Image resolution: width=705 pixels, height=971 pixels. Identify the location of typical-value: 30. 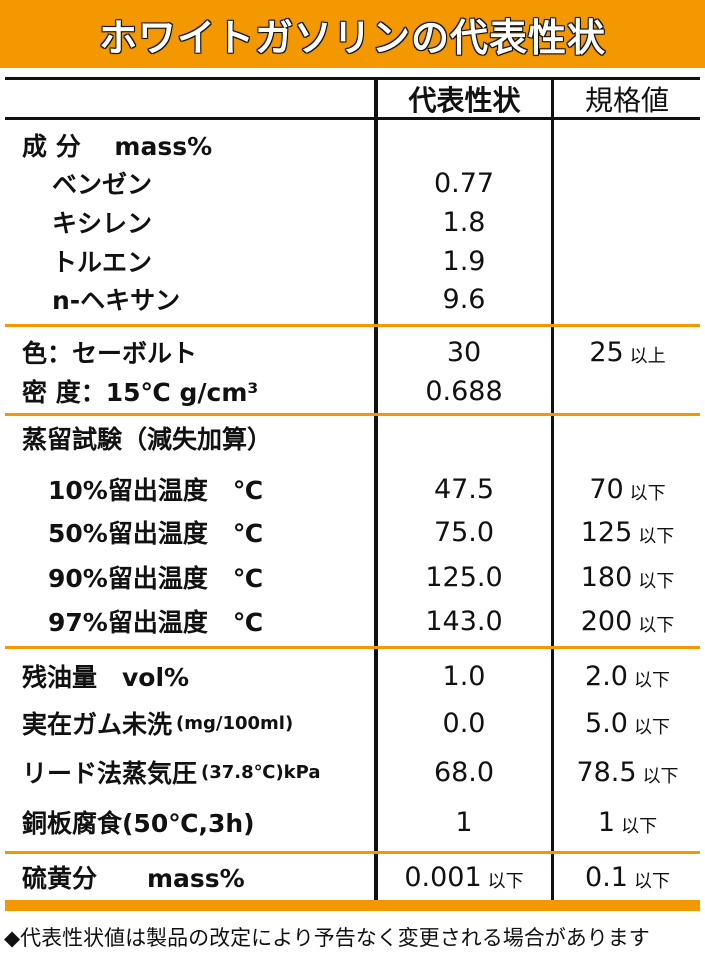
(464, 352).